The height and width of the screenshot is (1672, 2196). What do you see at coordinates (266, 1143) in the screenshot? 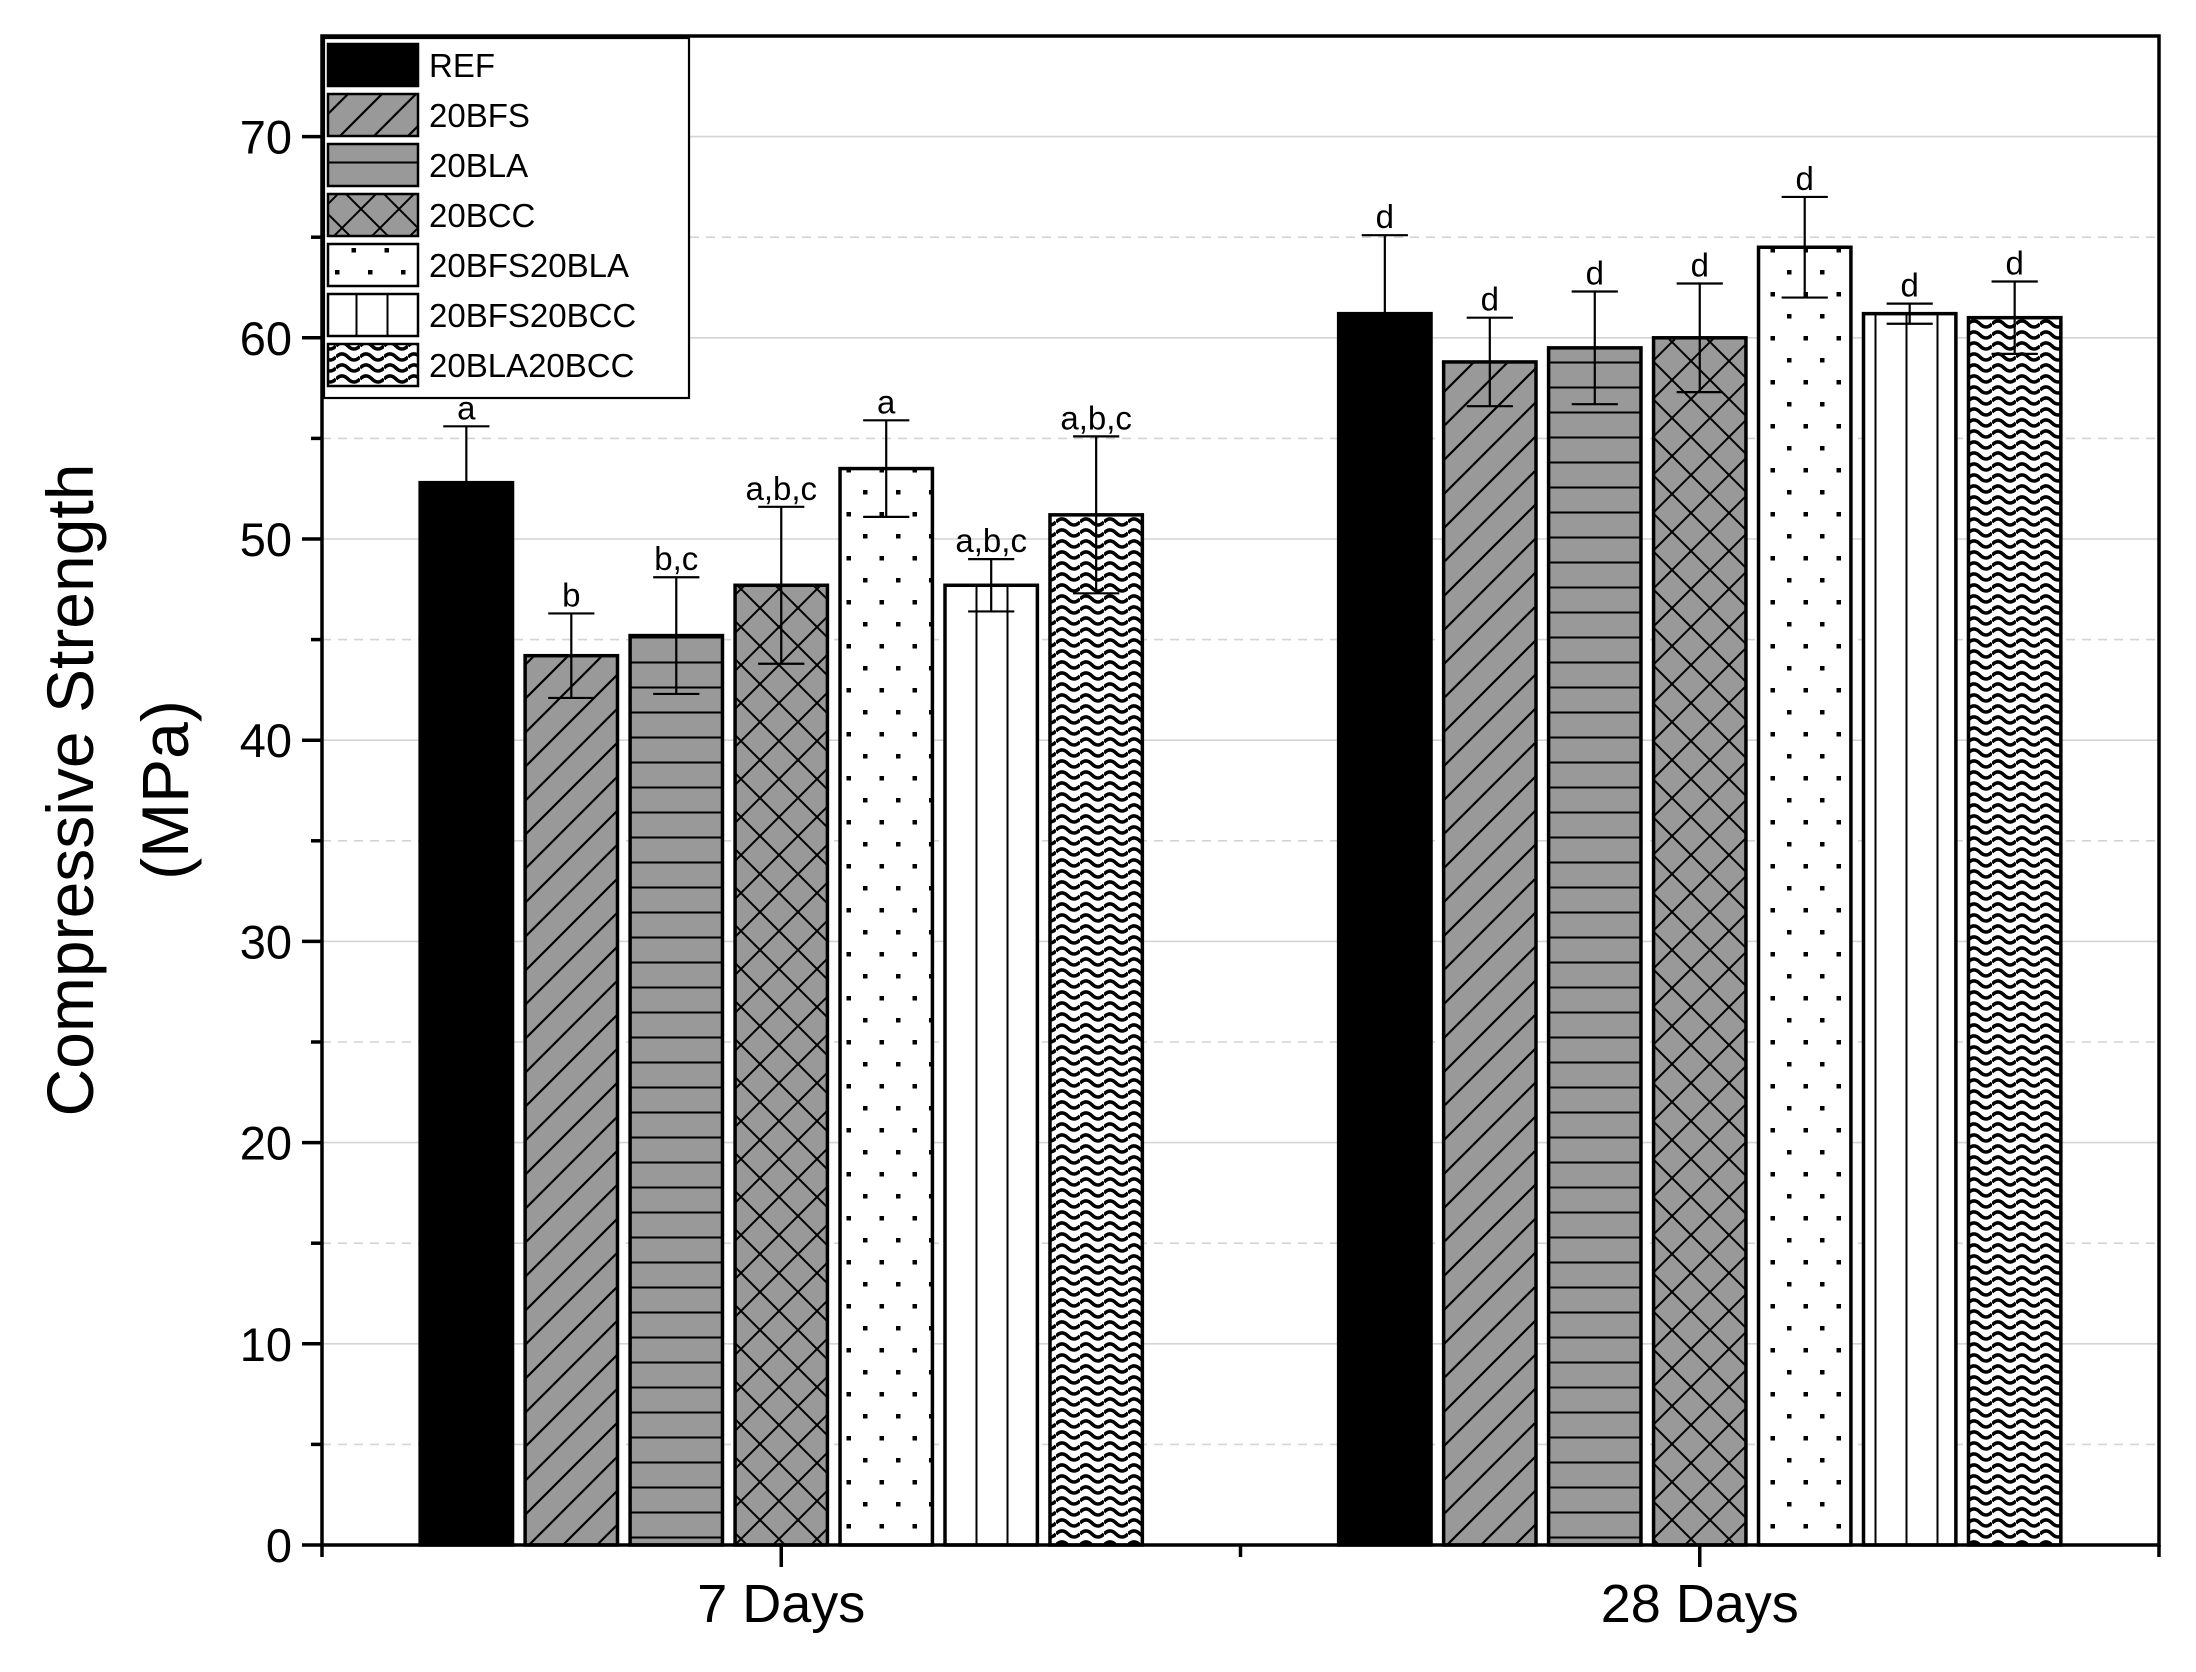
I see `y-tick-label: 20` at bounding box center [266, 1143].